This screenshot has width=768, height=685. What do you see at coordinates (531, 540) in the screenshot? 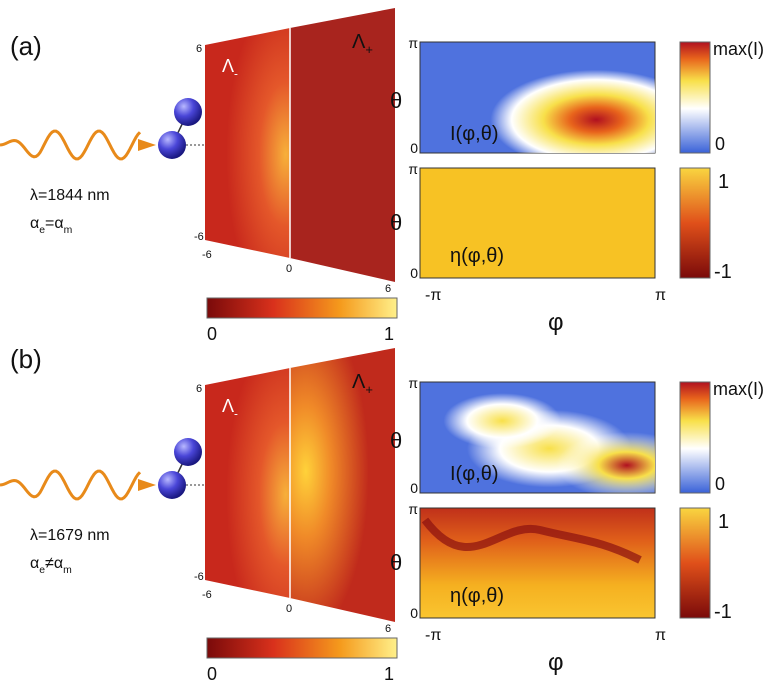
I see `helicity-feature` at bounding box center [531, 540].